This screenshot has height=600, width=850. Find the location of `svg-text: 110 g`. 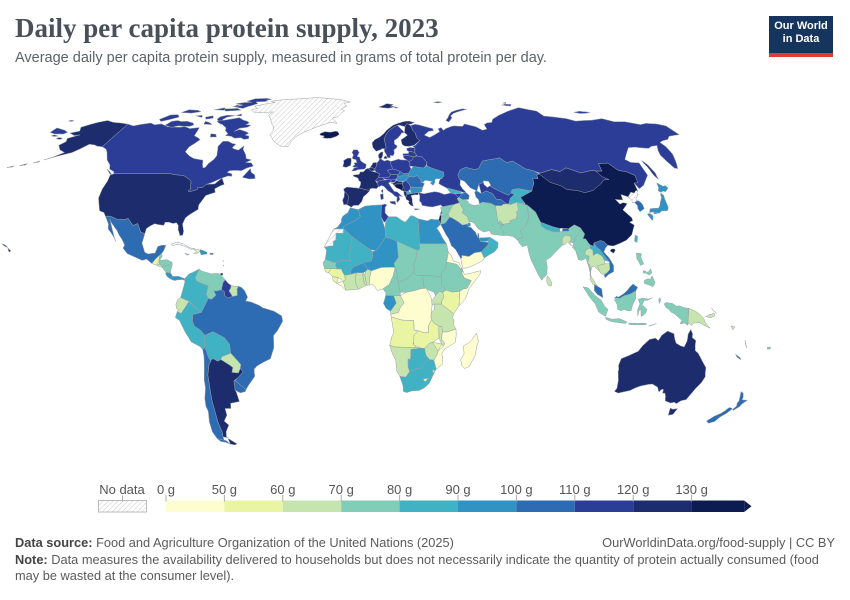

svg-text: 110 g is located at coordinates (575, 489).